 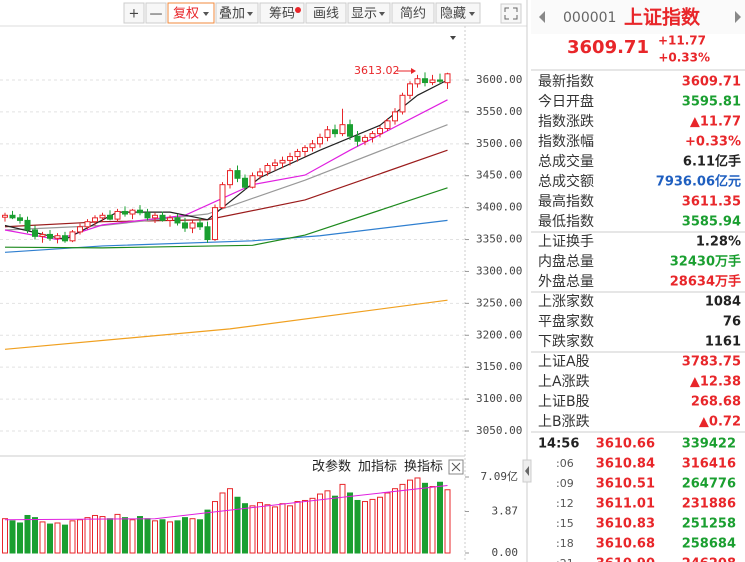 I want to click on trade-price: 3610.66, so click(x=625, y=444).